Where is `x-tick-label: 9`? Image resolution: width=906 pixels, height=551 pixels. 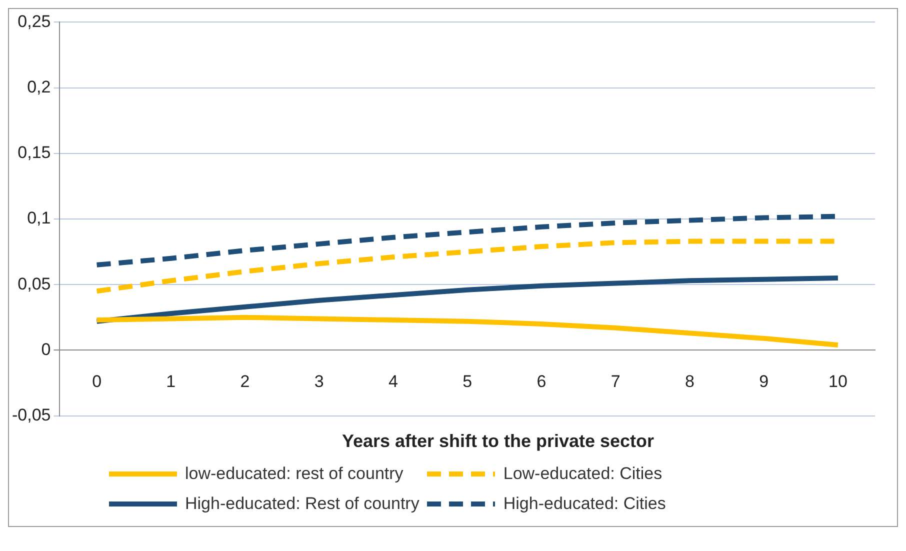
x-tick-label: 9 is located at coordinates (764, 382).